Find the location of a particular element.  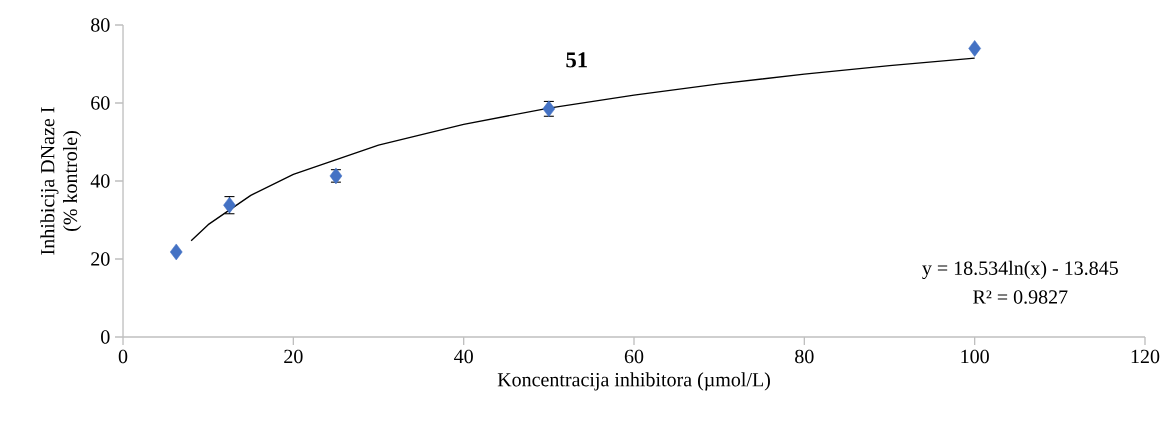

x-tick-label: 60 is located at coordinates (634, 356).